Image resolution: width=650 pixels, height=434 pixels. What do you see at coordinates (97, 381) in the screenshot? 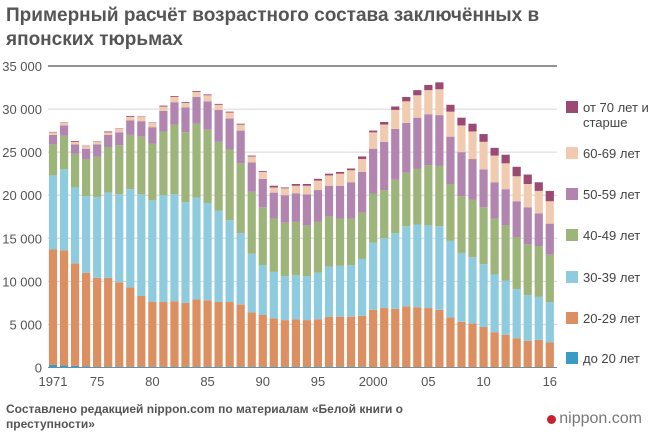
I see `x-tick-label: 75` at bounding box center [97, 381].